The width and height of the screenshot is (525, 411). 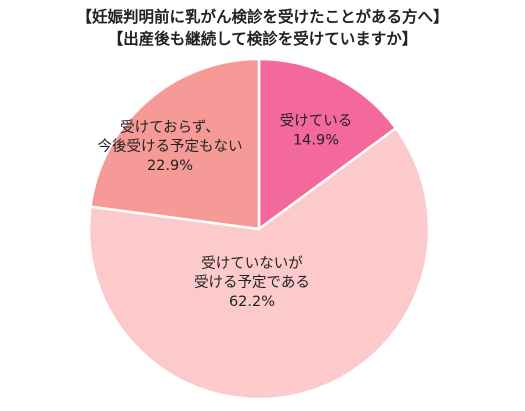 What do you see at coordinates (262, 17) in the screenshot?
I see `chart-title: 【妊娠判明前に乳がん検診を受けたことがある方へ】` at bounding box center [262, 17].